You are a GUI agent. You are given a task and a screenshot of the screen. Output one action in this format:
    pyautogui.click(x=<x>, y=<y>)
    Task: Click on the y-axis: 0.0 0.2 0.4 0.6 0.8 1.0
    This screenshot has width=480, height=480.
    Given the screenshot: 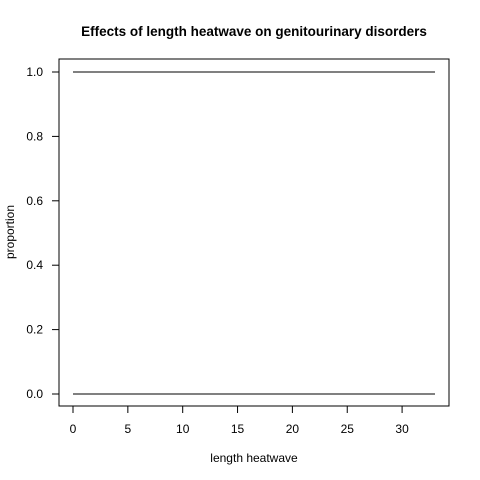 What is the action you would take?
    pyautogui.click(x=43, y=233)
    